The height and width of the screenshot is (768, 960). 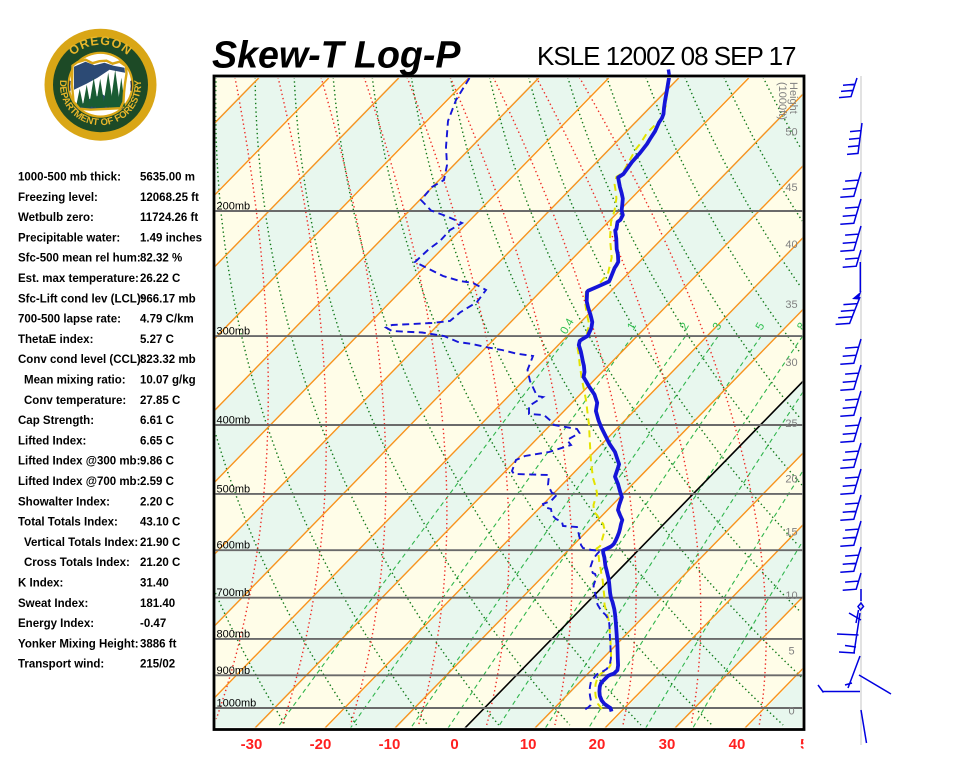 What do you see at coordinates (685, 327) in the screenshot?
I see `svg-text: 2` at bounding box center [685, 327].